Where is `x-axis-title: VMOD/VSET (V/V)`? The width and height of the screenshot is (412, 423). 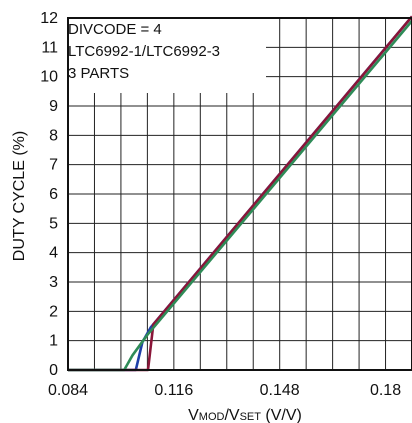 x-axis-title: VMOD/VSET (V/V) is located at coordinates (245, 415).